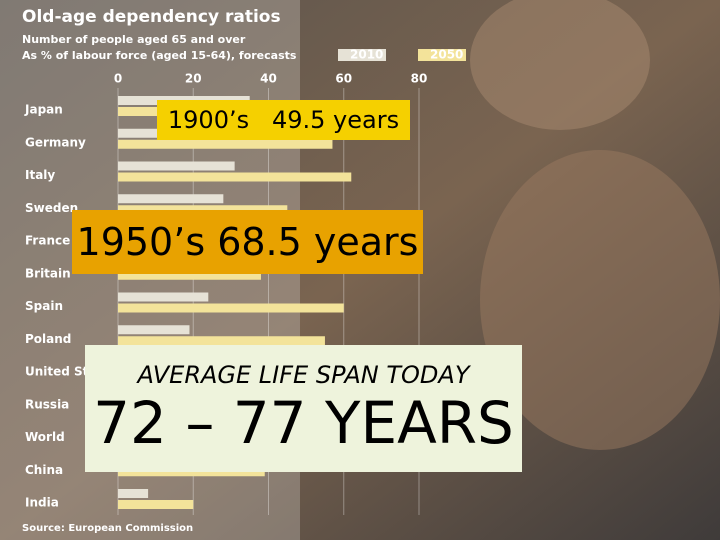 The width and height of the screenshot is (720, 540). I want to click on y-tick-label: India, so click(42, 503).